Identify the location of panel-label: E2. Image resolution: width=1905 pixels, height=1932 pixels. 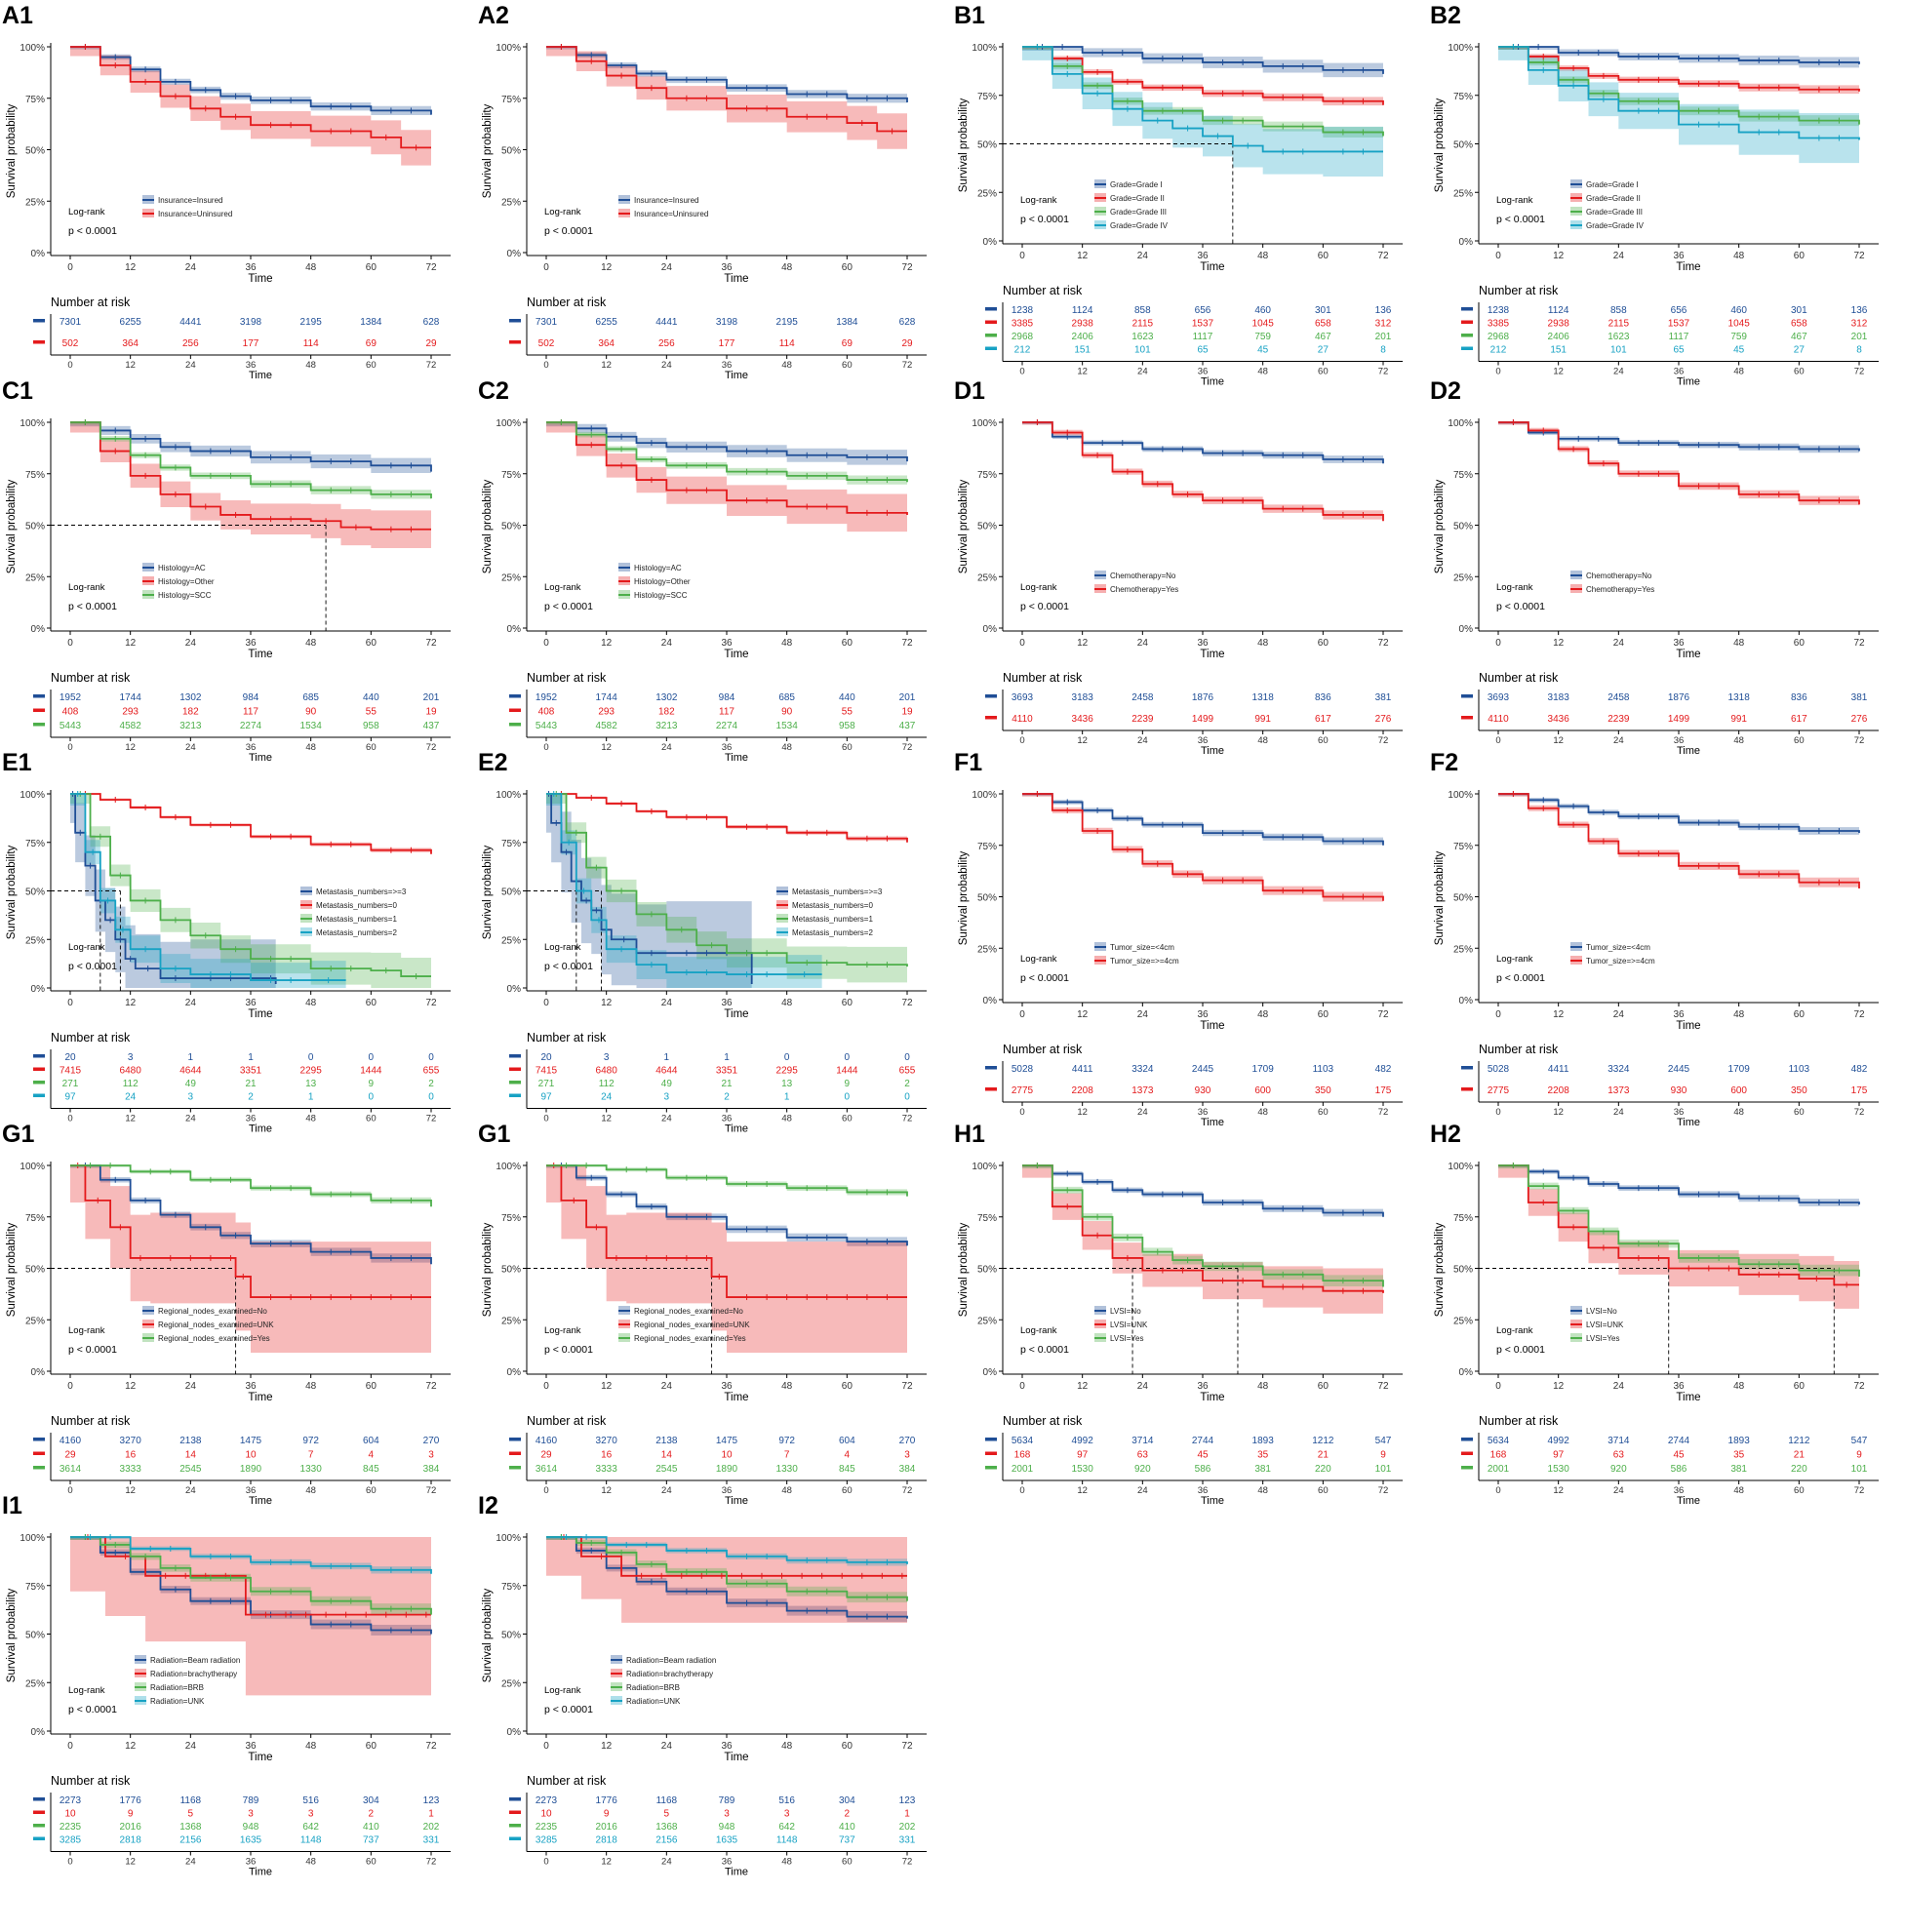
(493, 762).